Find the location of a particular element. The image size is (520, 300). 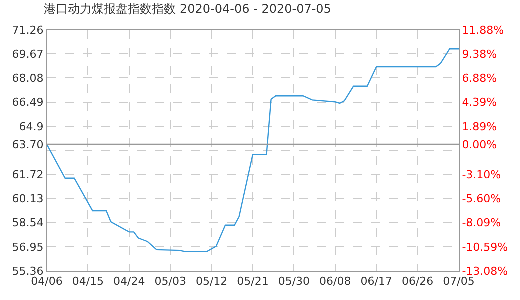

y-tick-label: 63.70 is located at coordinates (28, 145).